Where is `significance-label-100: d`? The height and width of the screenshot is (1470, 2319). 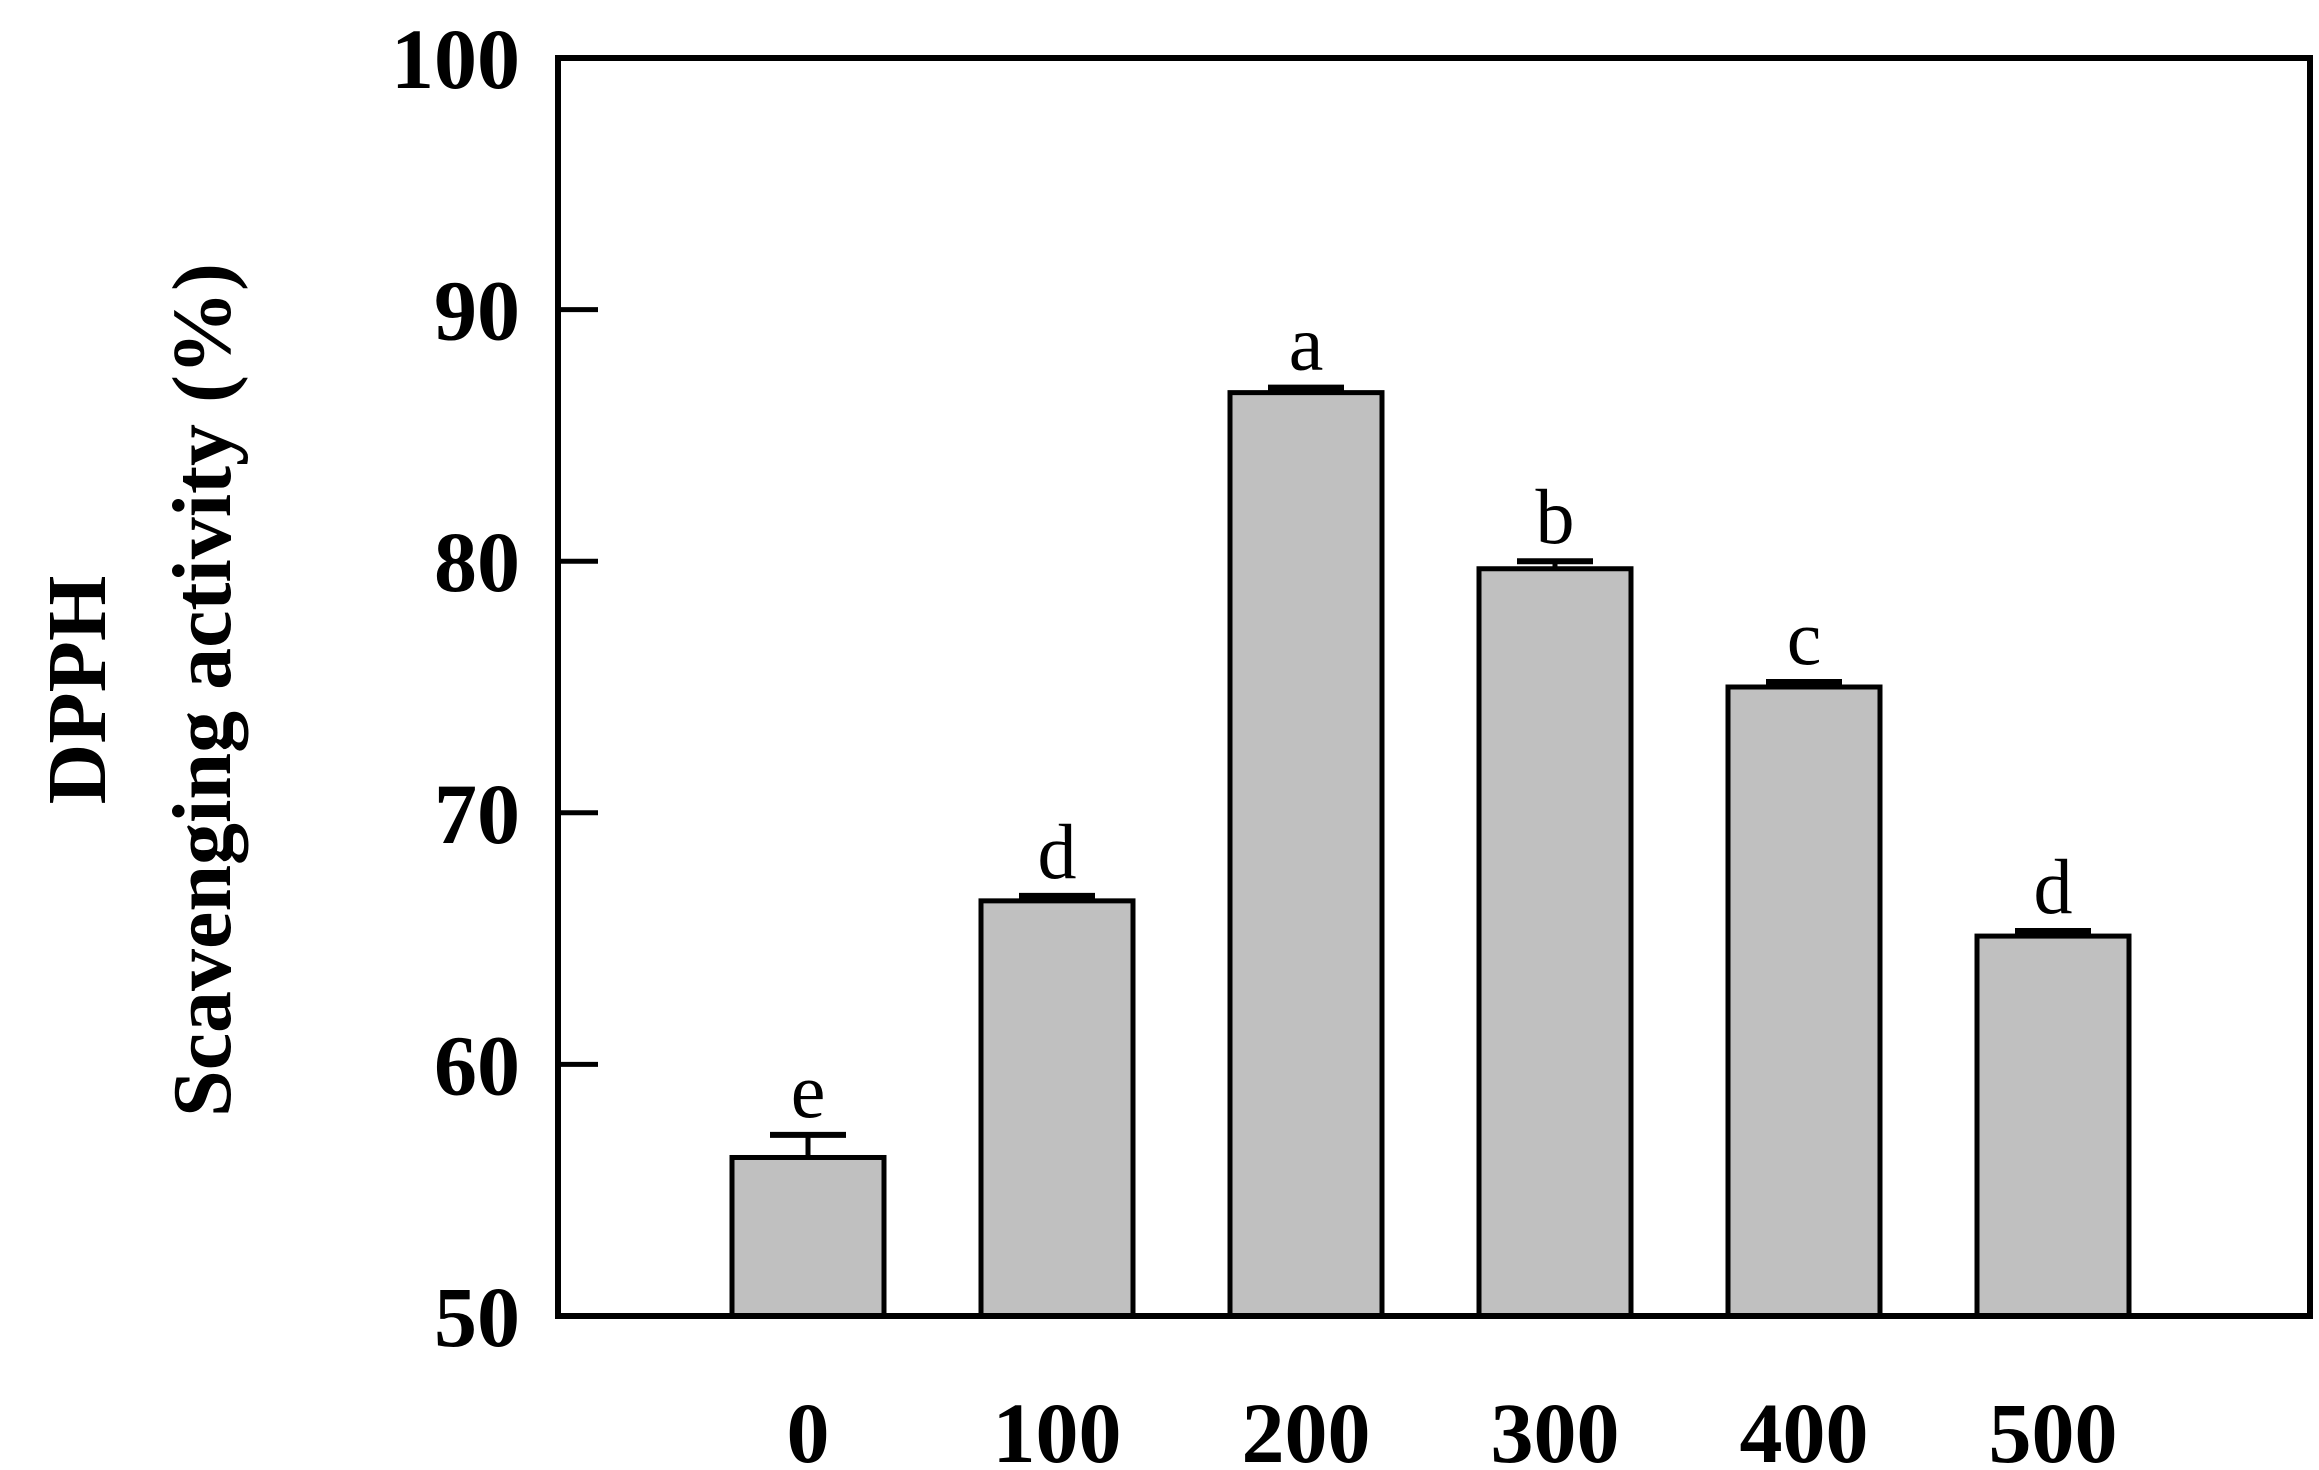 significance-label-100: d is located at coordinates (1057, 851).